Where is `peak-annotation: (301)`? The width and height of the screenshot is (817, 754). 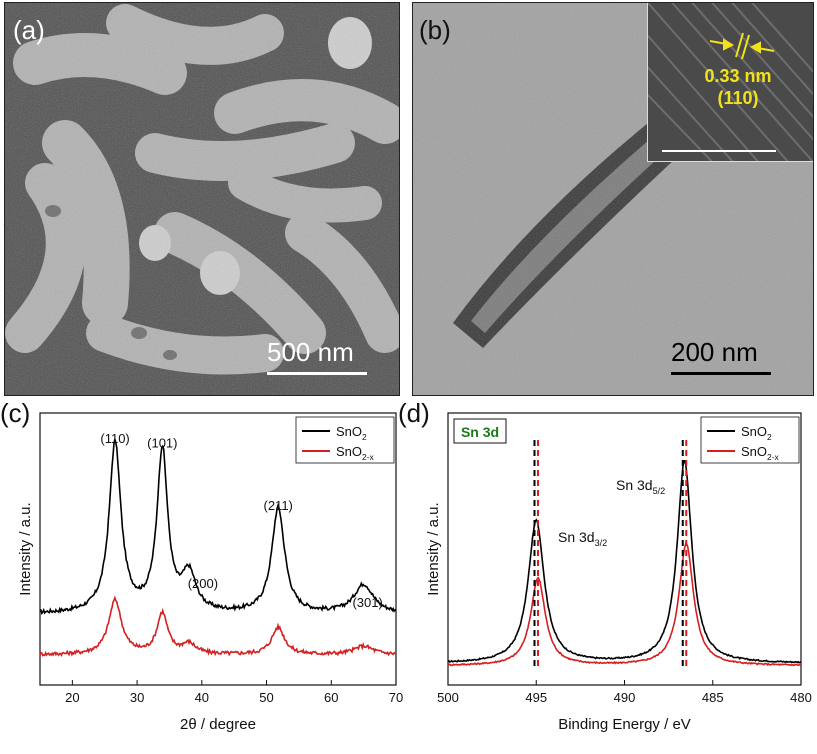 peak-annotation: (301) is located at coordinates (367, 602).